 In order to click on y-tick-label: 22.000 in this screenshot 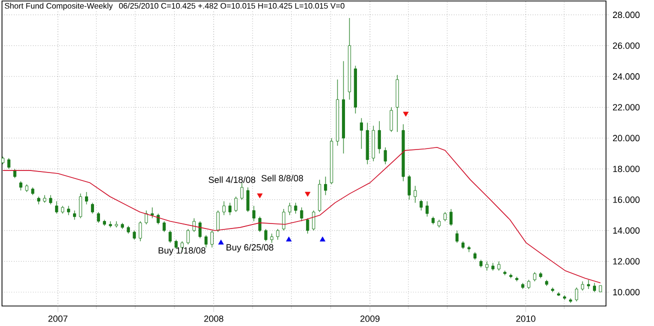, I will do `click(626, 107)`.